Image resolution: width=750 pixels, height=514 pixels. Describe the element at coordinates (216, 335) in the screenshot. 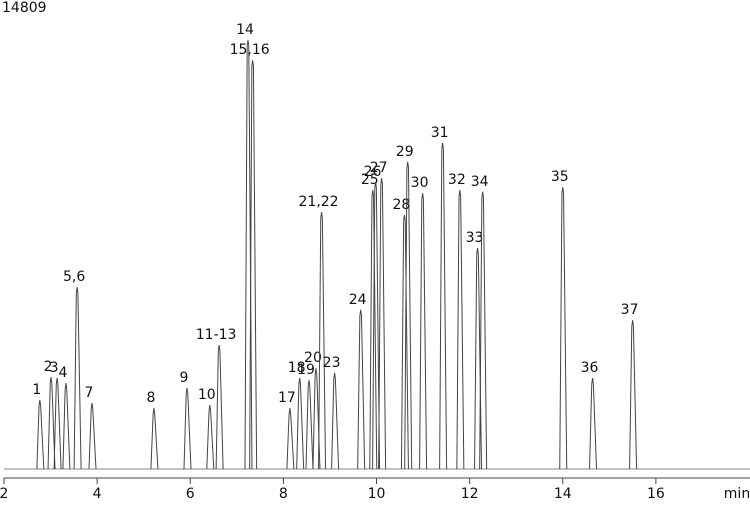

I see `peak-label: 11-13` at that location.